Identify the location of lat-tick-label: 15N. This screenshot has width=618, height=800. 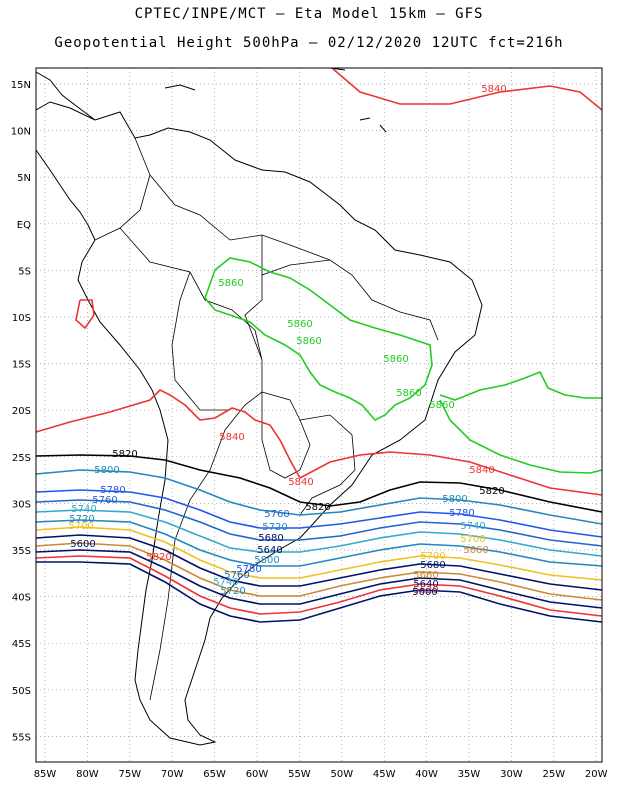
(21, 85).